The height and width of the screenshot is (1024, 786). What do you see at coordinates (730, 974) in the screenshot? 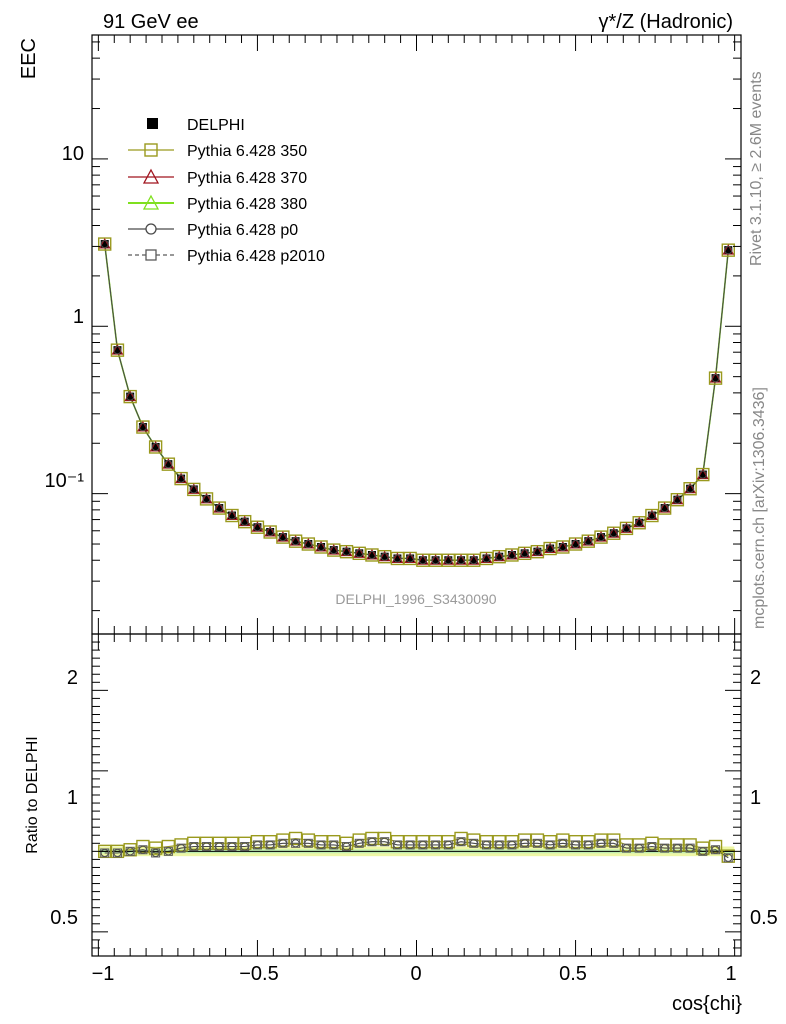
I see `xtick-label-1: 1` at bounding box center [730, 974].